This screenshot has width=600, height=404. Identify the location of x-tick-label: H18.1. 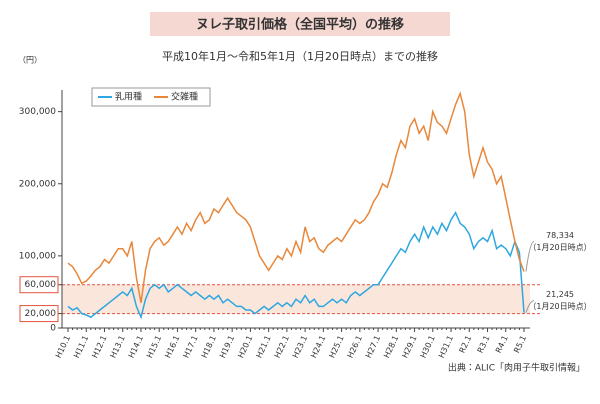
(209, 346).